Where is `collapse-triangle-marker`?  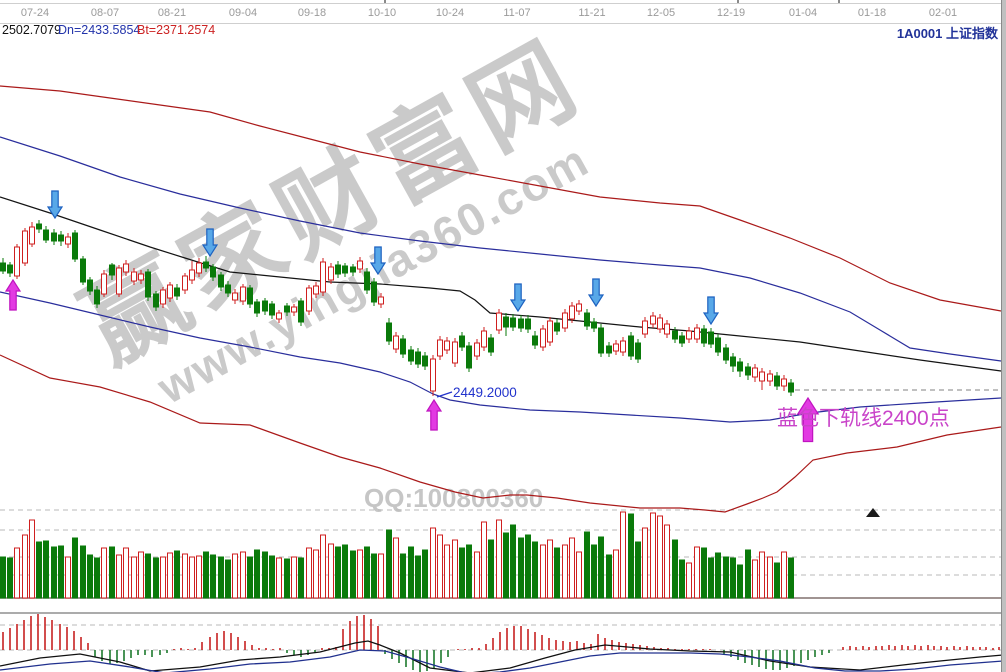 collapse-triangle-marker is located at coordinates (873, 512).